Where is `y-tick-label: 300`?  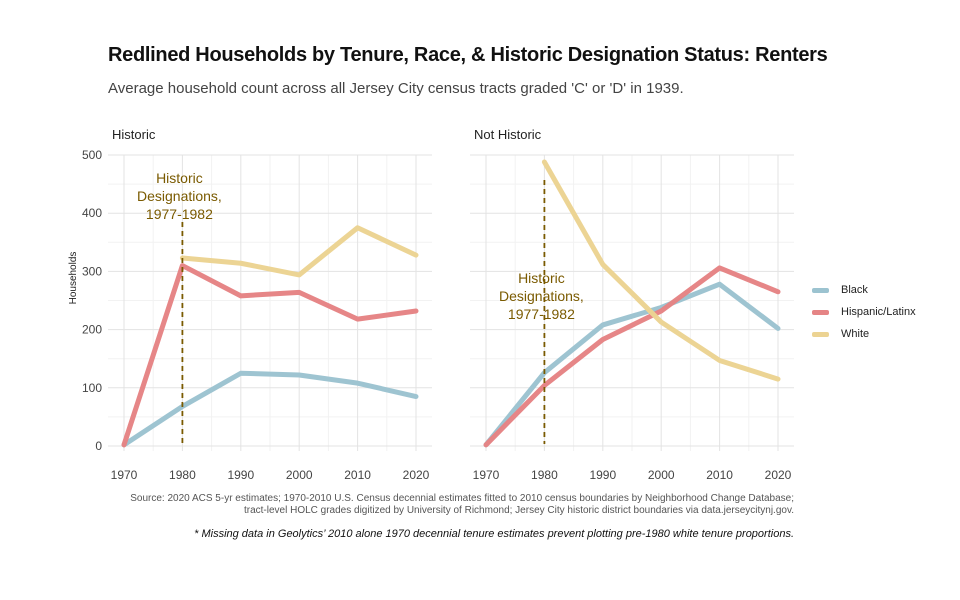
y-tick-label: 300 is located at coordinates (92, 271).